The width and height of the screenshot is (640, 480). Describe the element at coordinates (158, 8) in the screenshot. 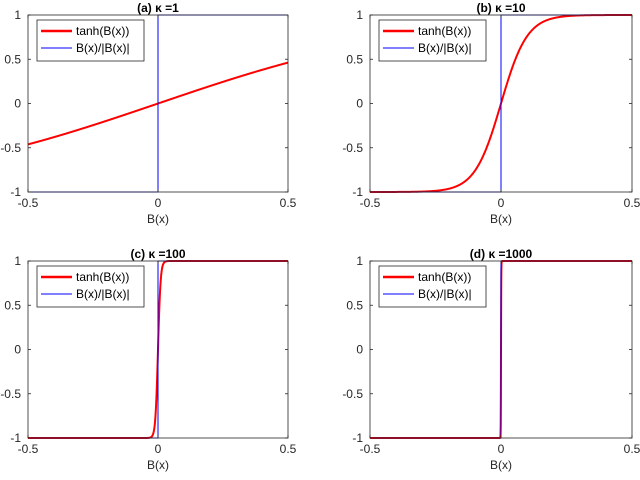

I see `panel-title: (a) κ =1` at that location.